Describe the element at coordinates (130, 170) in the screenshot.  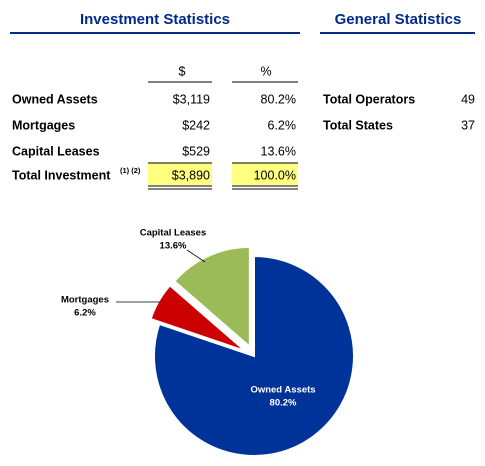
I see `footnote: (1) (2)` at that location.